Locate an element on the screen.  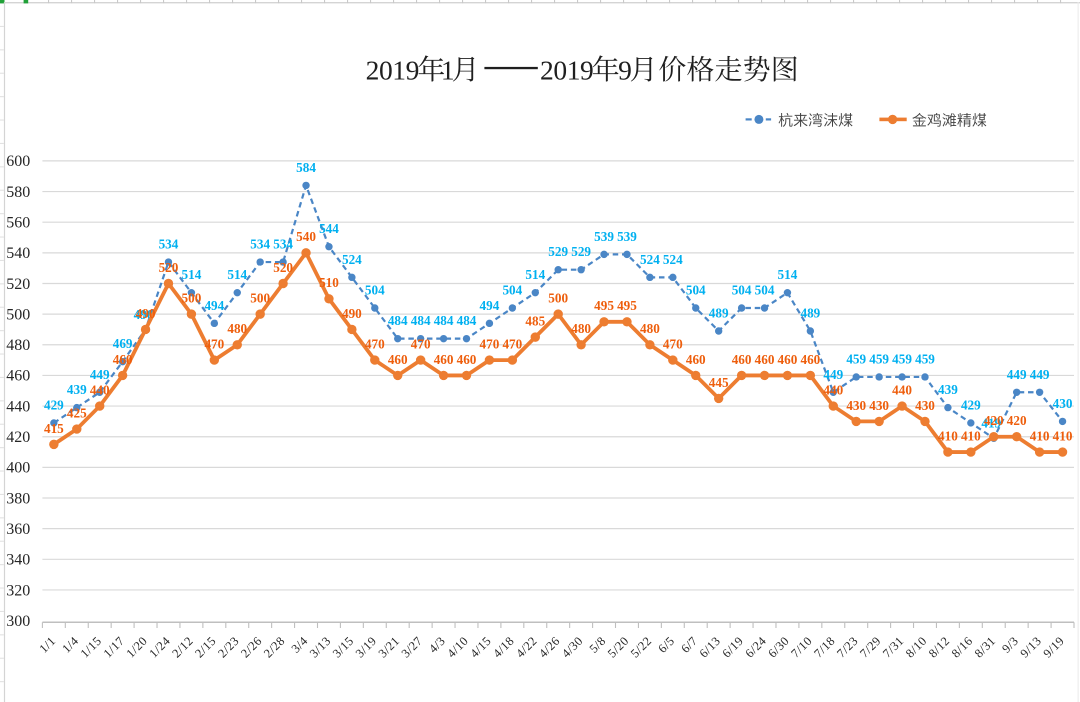
svg-text: 600 is located at coordinates (18, 161).